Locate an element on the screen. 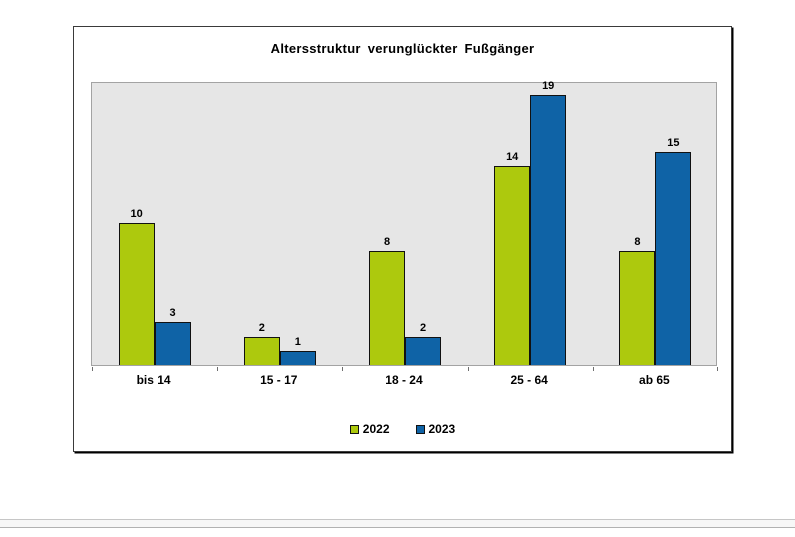 Image resolution: width=795 pixels, height=537 pixels. x-axis-label-bis-14: bis 14 is located at coordinates (153, 380).